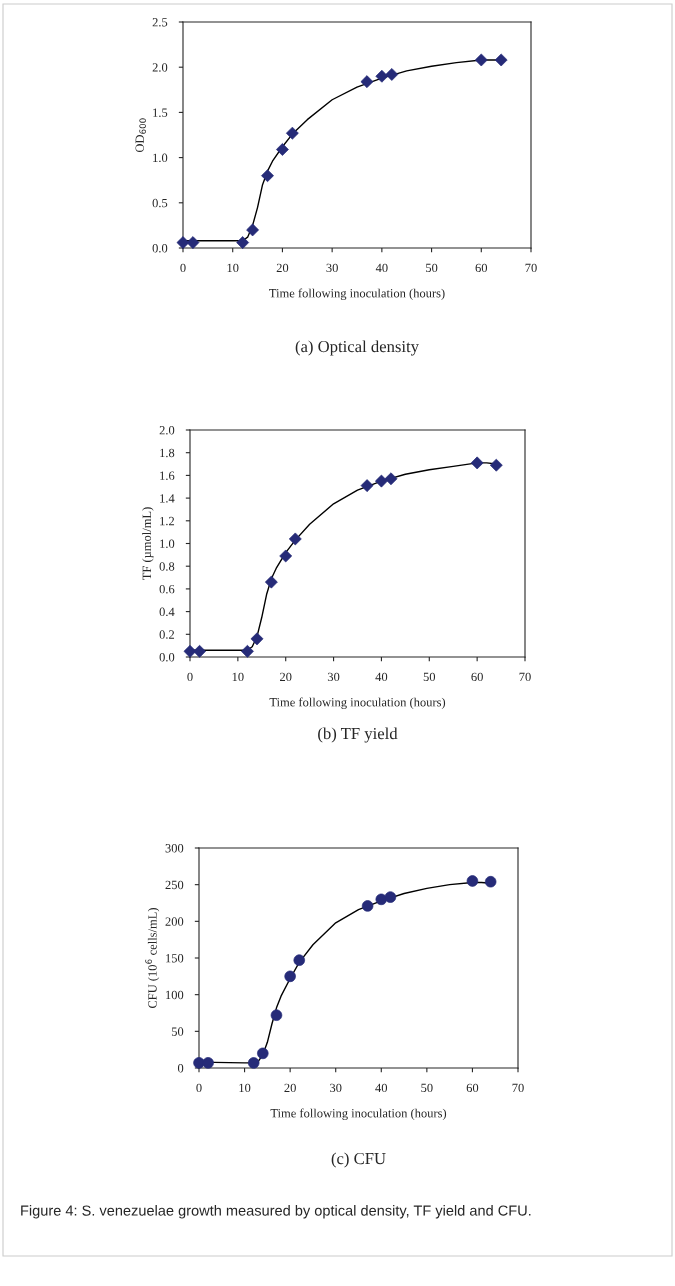 The width and height of the screenshot is (675, 1286). Describe the element at coordinates (160, 203) in the screenshot. I see `y-tick-label: 0.5` at that location.